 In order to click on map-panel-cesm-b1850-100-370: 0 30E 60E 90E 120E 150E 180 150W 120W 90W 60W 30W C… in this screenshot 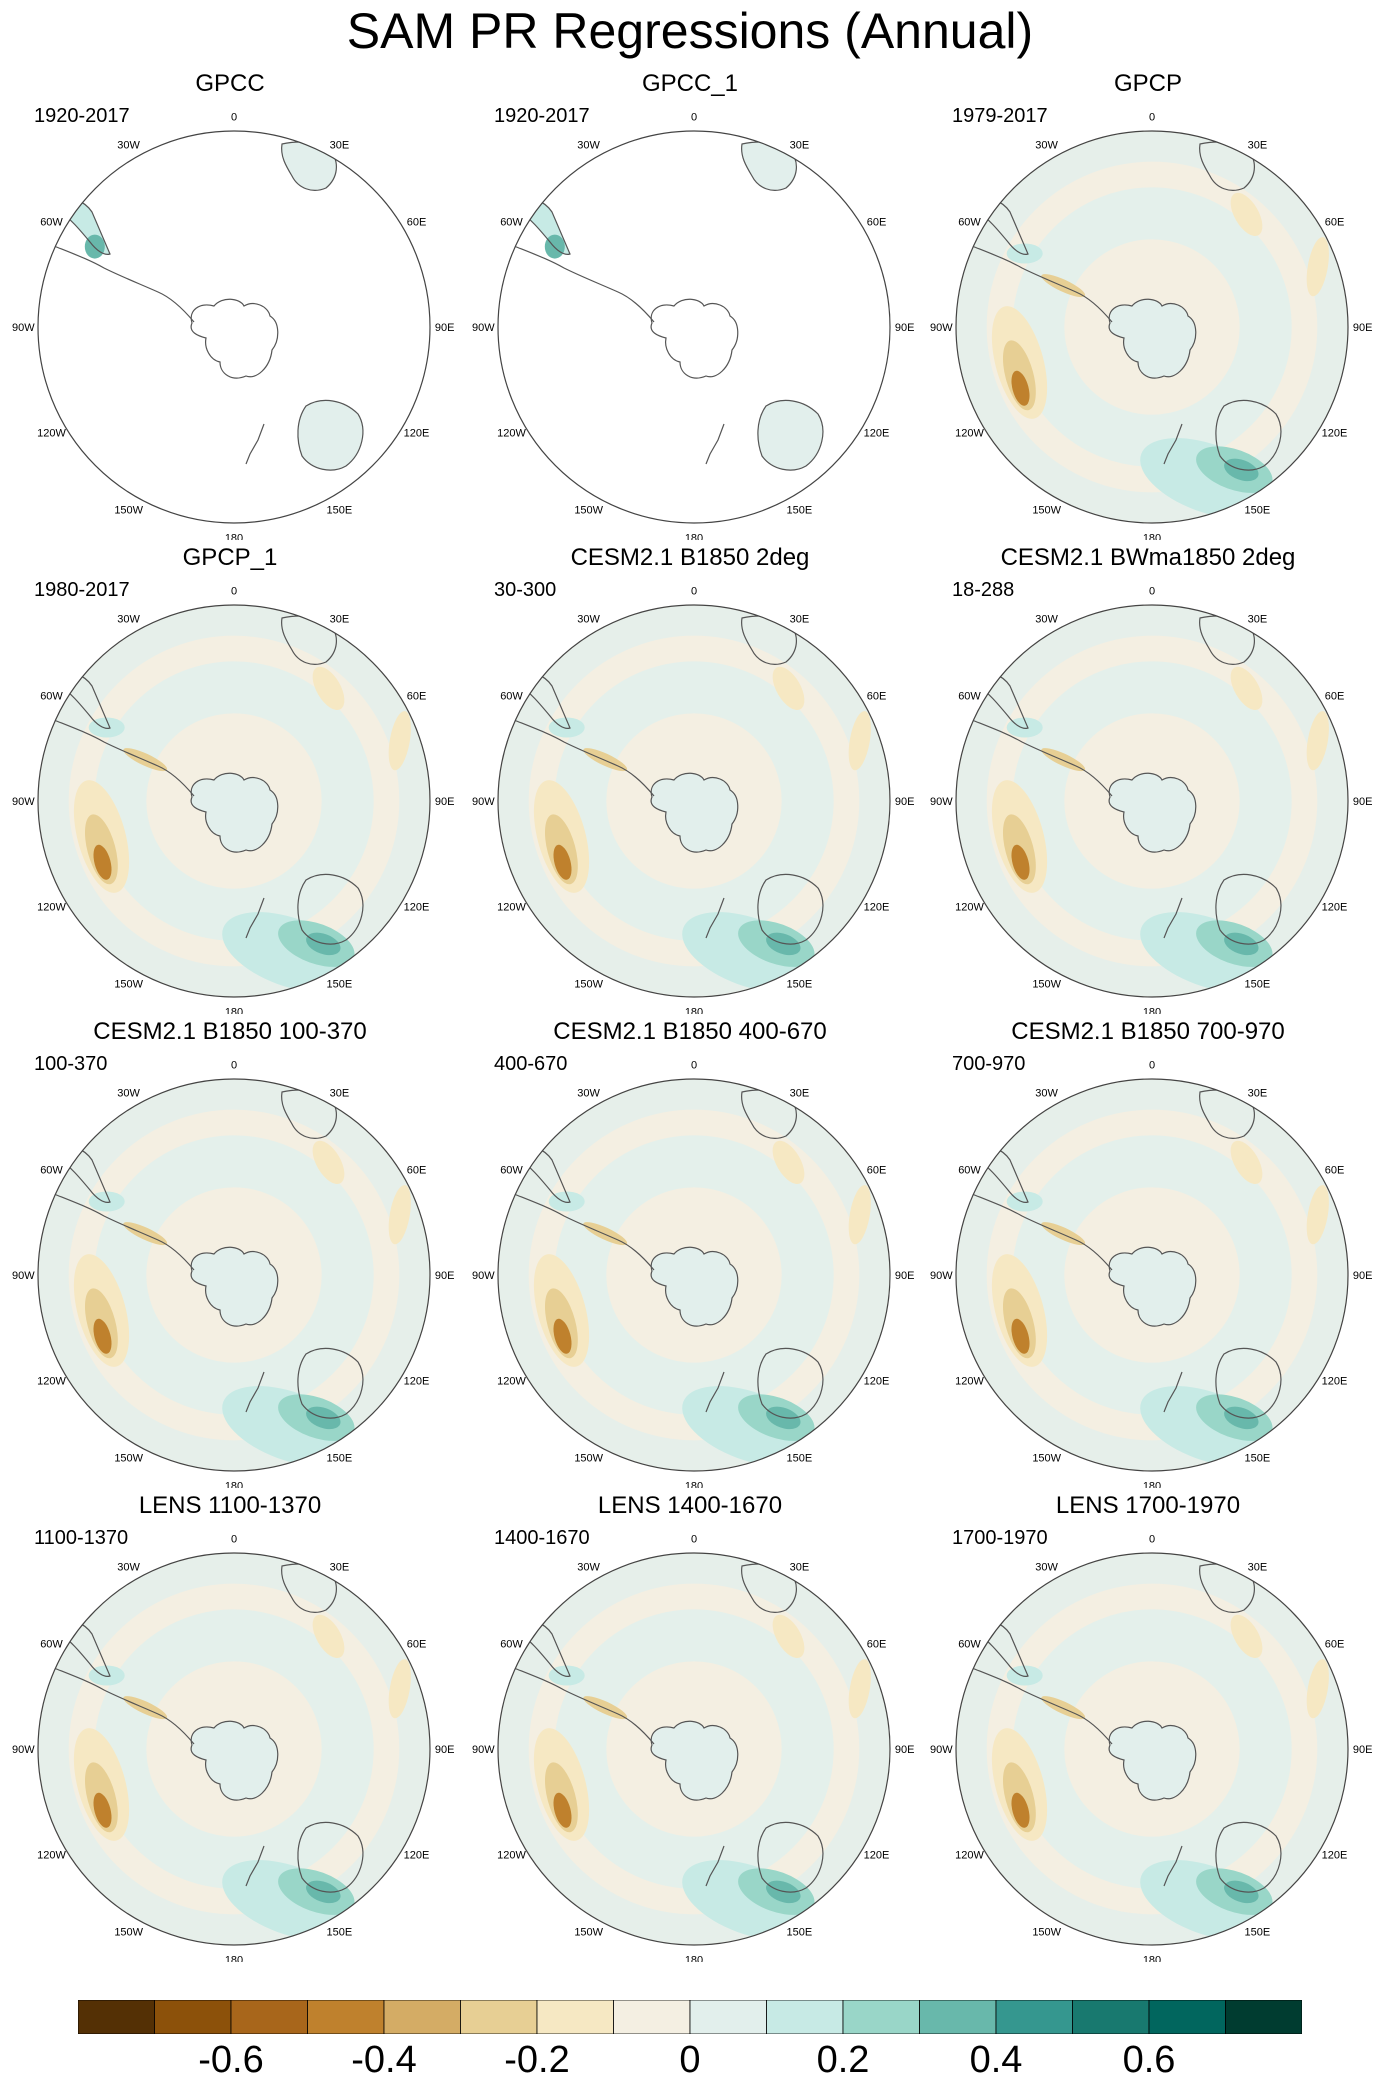, I will do `click(230, 1253)`.